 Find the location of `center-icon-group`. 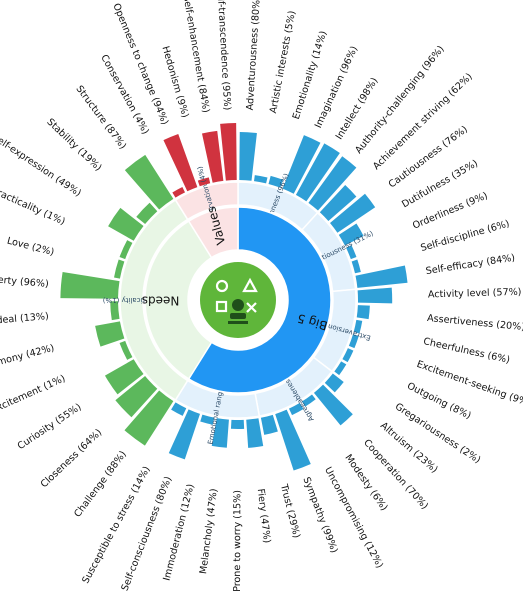

center-icon-group is located at coordinates (238, 300).